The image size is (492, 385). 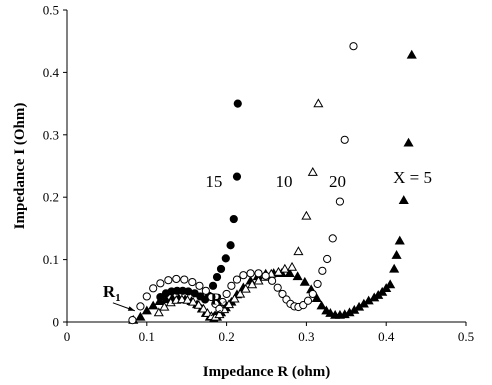 I want to click on y-tick-label: 0.5, so click(x=51, y=10).